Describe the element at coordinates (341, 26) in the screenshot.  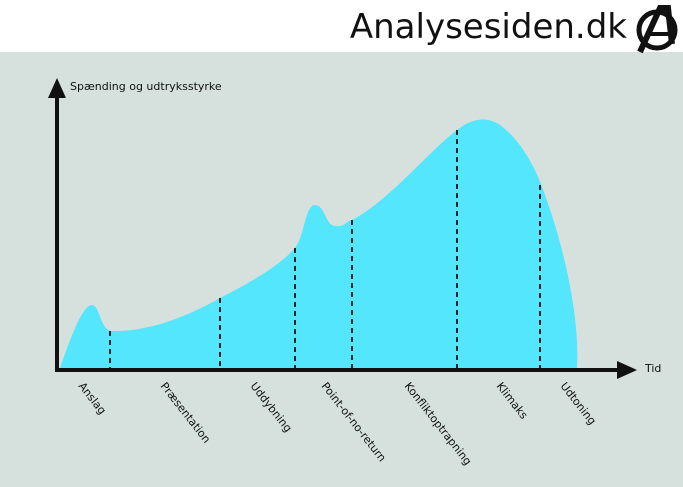
I see `header-band` at that location.